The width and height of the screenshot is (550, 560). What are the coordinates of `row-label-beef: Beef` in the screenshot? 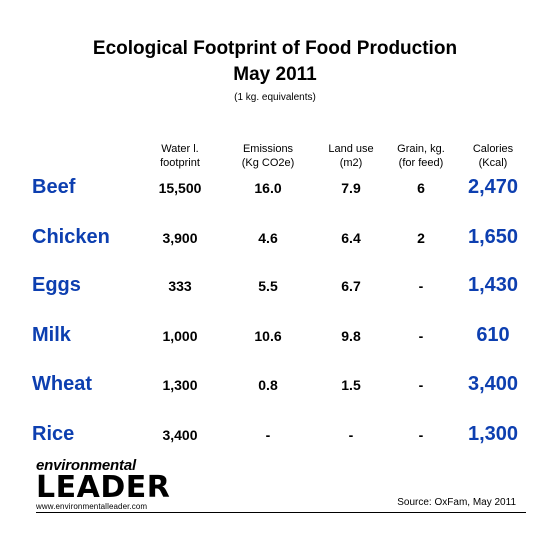 It's located at (54, 187).